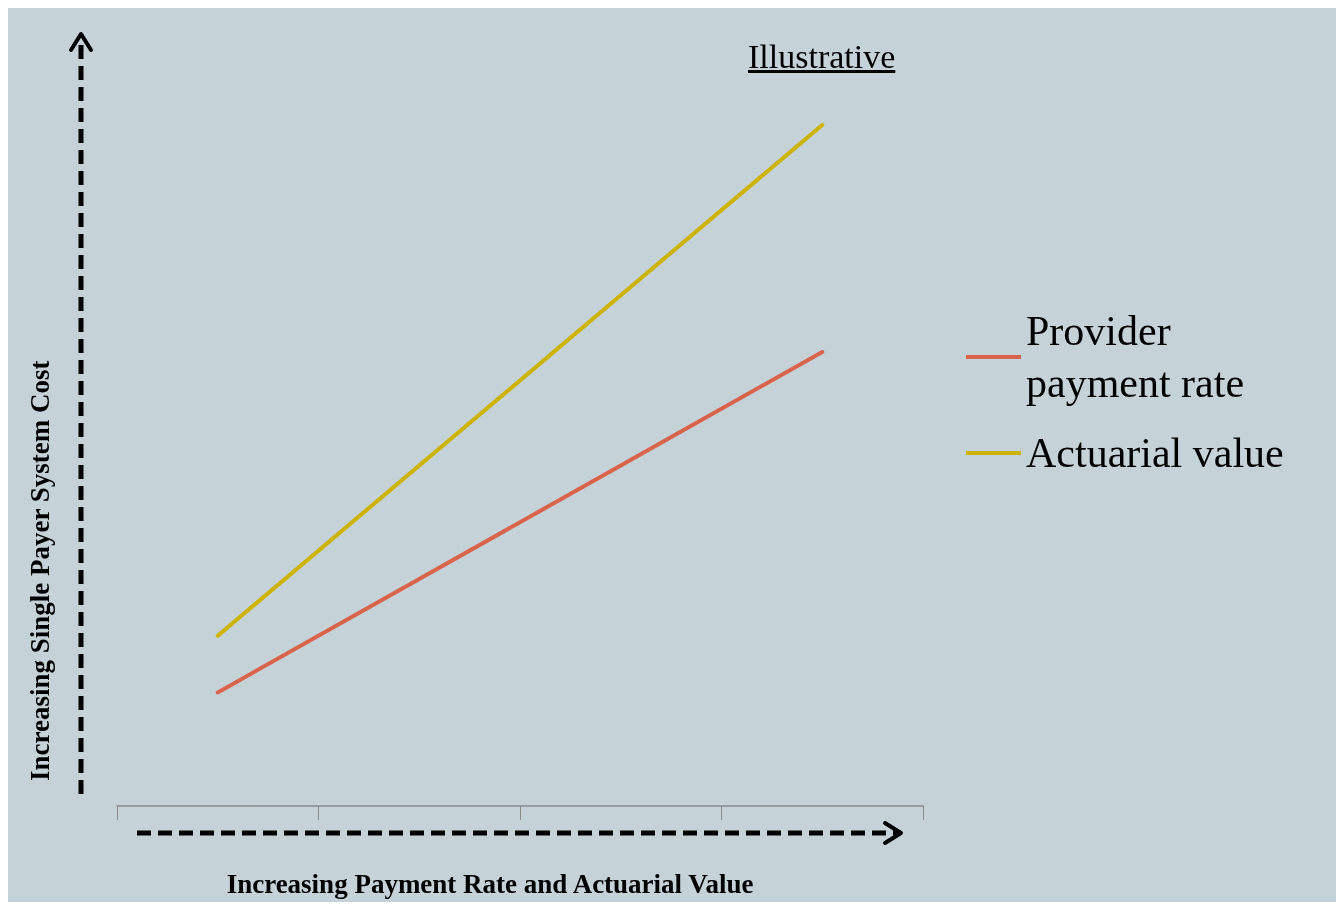 The image size is (1344, 910). What do you see at coordinates (1155, 453) in the screenshot?
I see `legend-label: Actuarial value` at bounding box center [1155, 453].